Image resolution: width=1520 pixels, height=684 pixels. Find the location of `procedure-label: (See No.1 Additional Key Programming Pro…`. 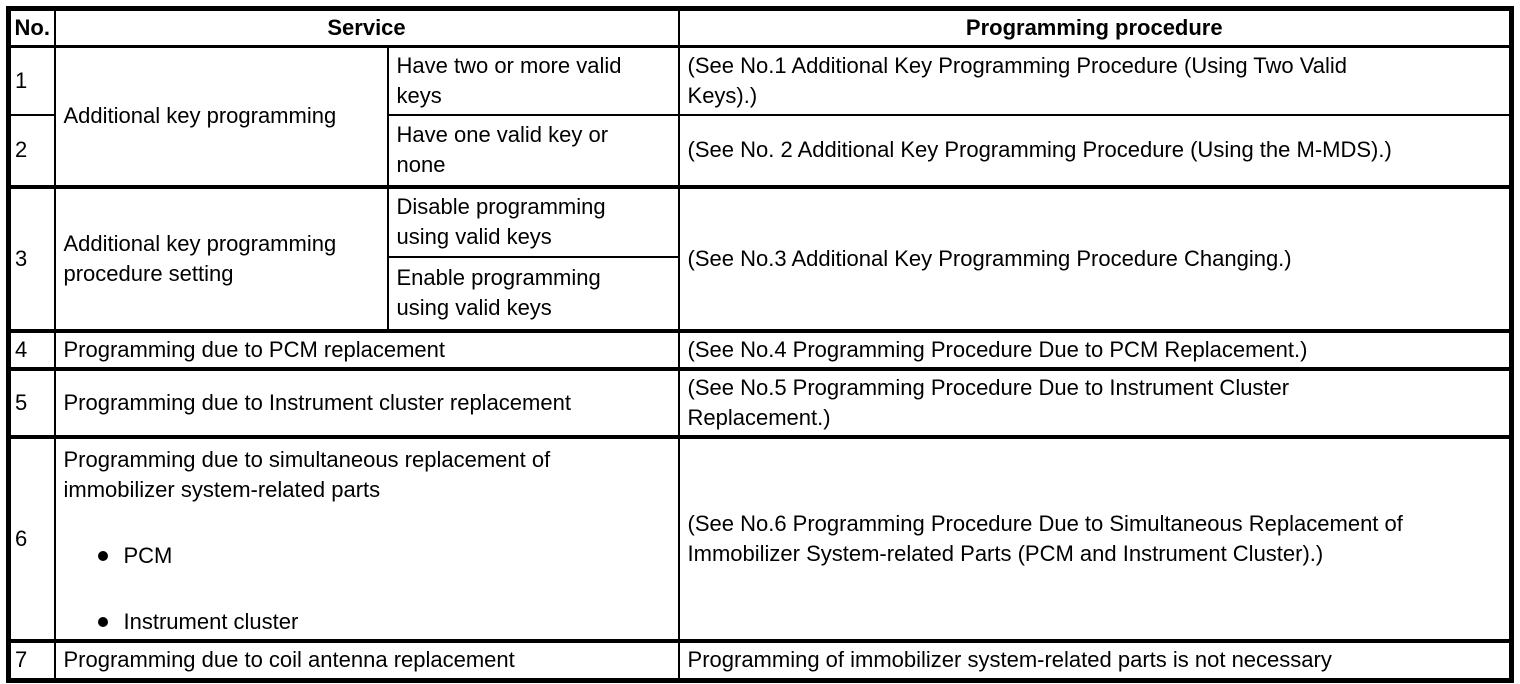

procedure-label: (See No.1 Additional Key Programming Pro… is located at coordinates (1017, 80).